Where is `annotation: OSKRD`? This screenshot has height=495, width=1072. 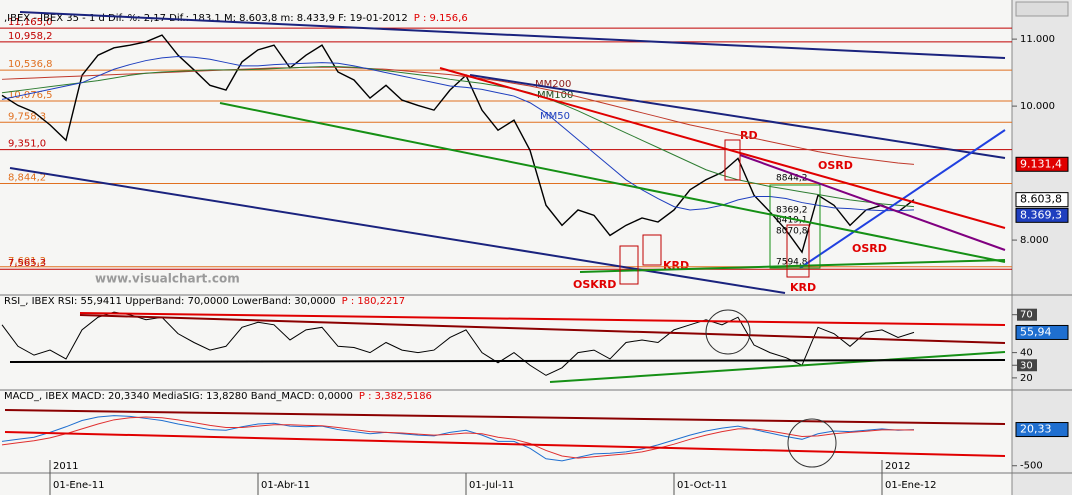
annotation: OSKRD is located at coordinates (594, 284).